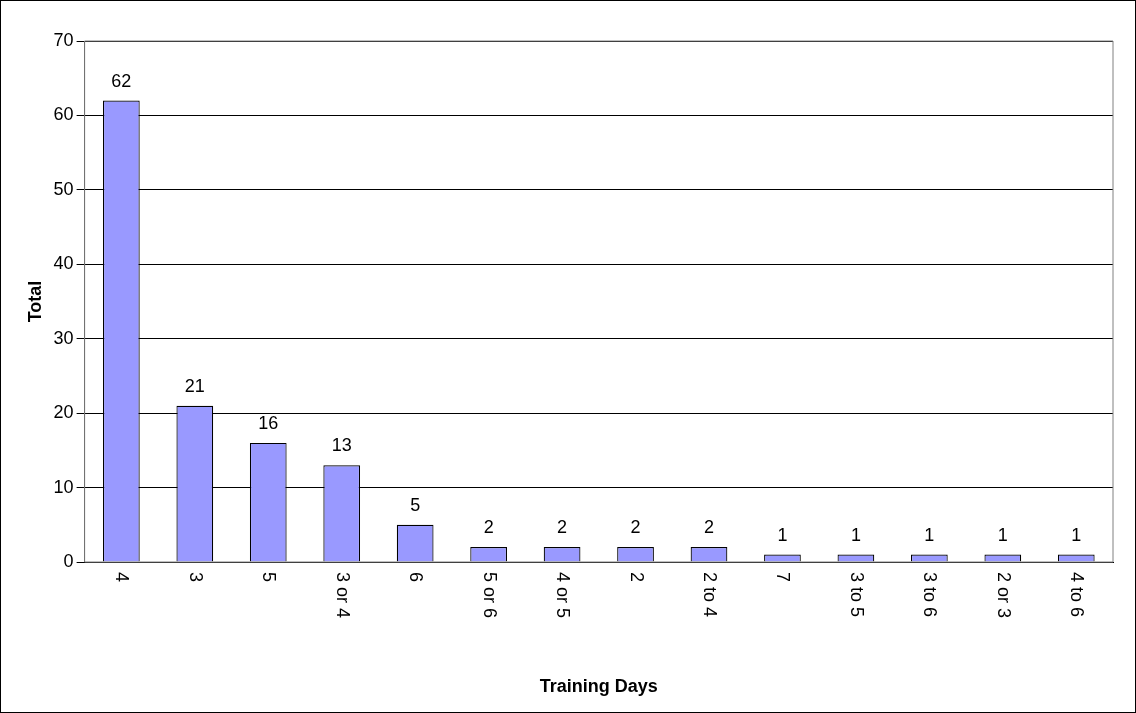 The height and width of the screenshot is (713, 1136). Describe the element at coordinates (563, 595) in the screenshot. I see `x-tick-label: 4 or 5` at that location.